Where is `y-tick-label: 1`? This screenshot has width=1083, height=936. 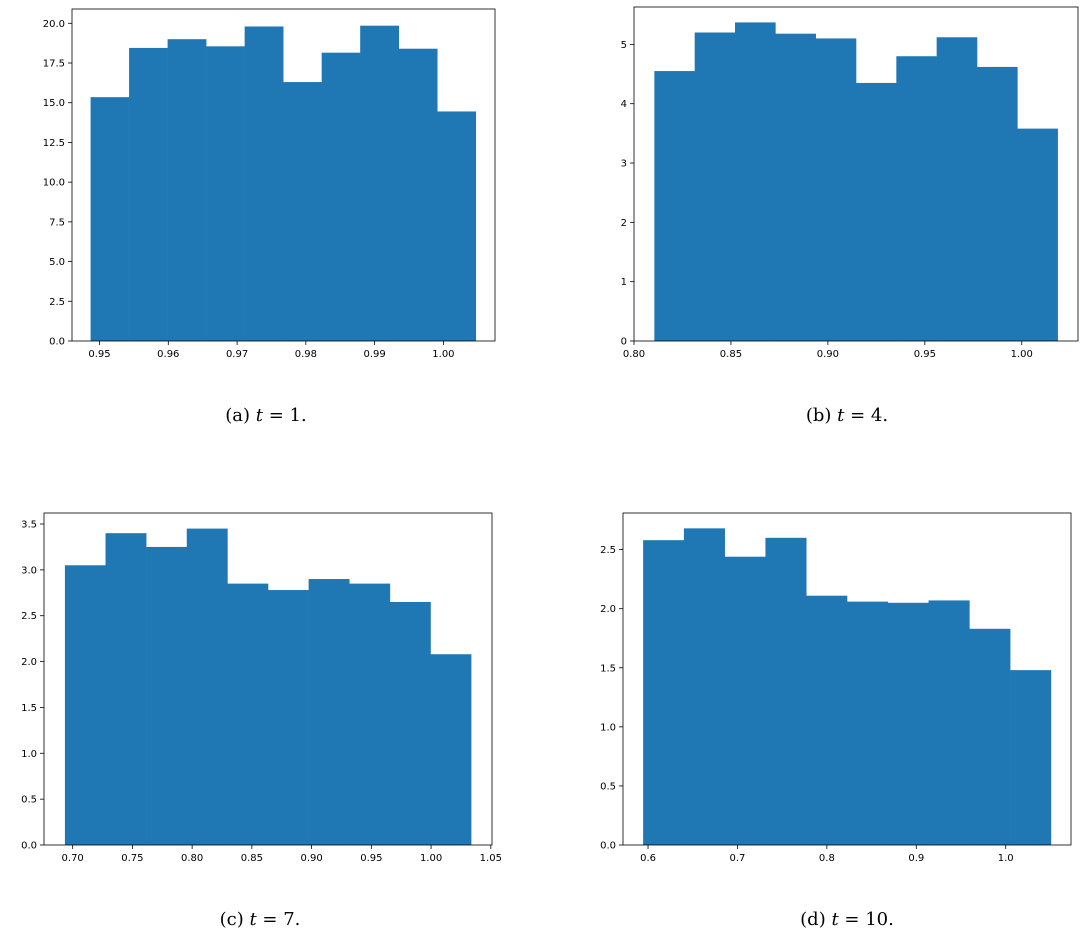
y-tick-label: 1 is located at coordinates (624, 282).